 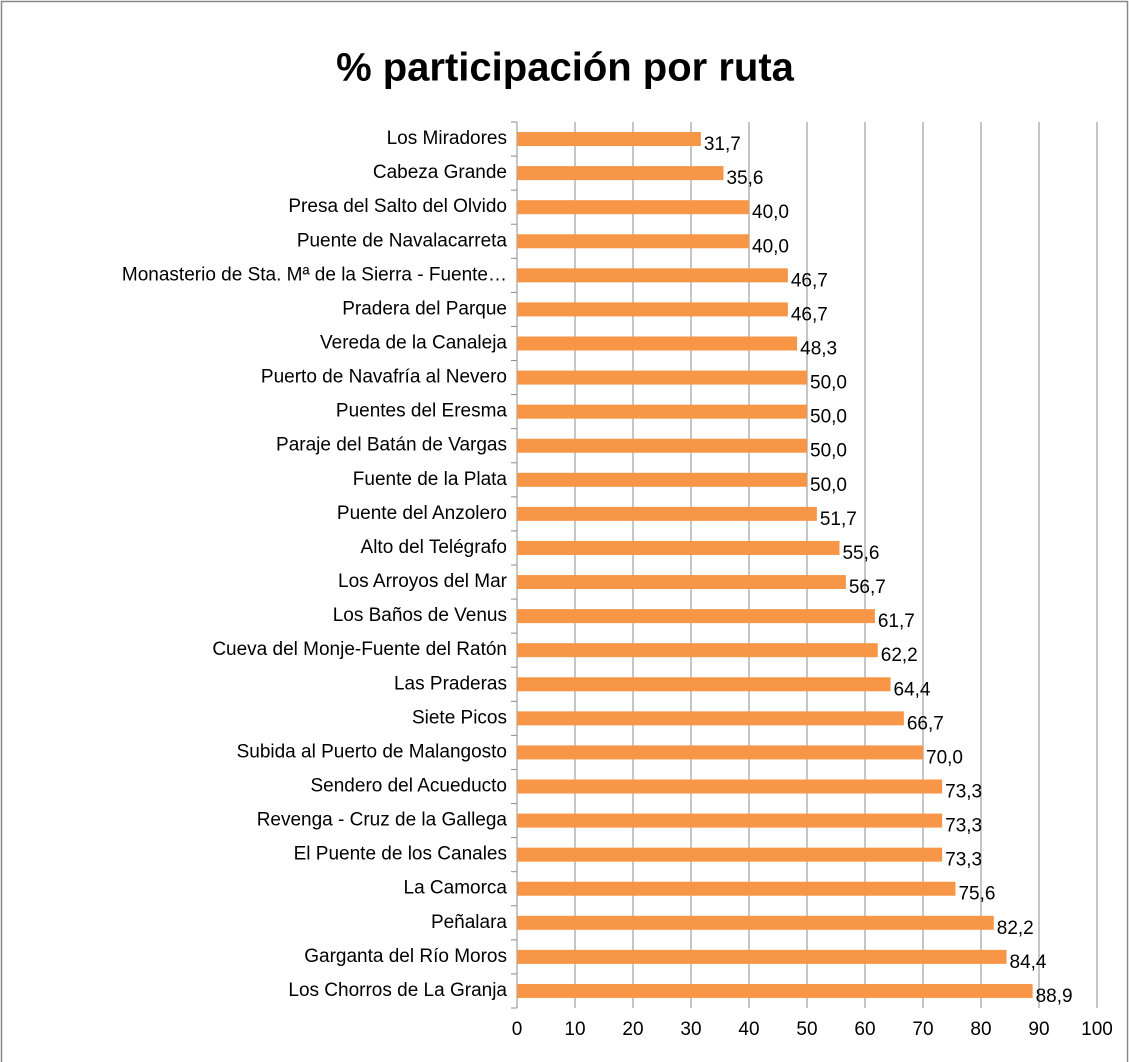 What do you see at coordinates (400, 854) in the screenshot?
I see `y-tick-label: El Puente de los Canales` at bounding box center [400, 854].